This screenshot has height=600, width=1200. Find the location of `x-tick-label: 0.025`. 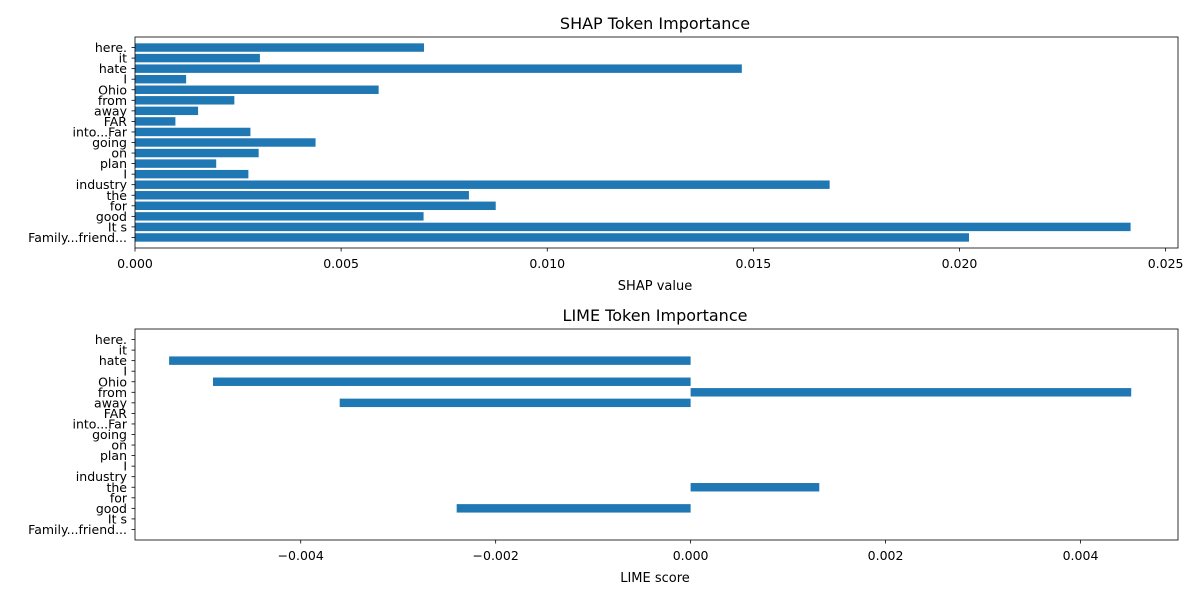

x-tick-label: 0.025 is located at coordinates (1166, 263).